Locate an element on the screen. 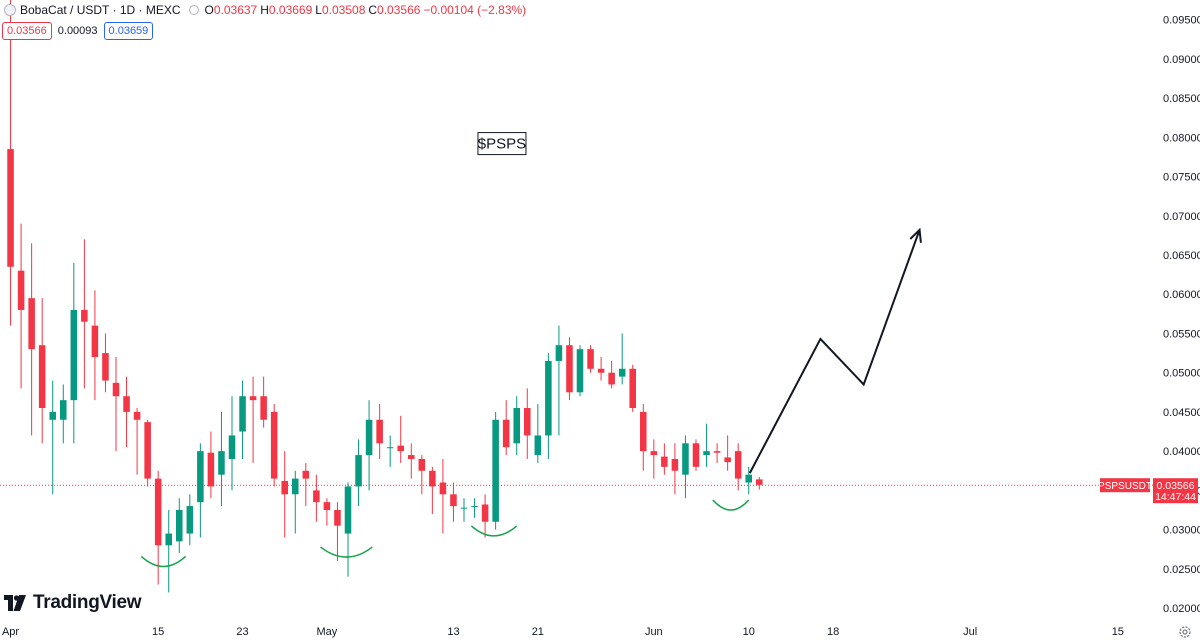  ticker-tag: PSPSUSDT is located at coordinates (1125, 486).